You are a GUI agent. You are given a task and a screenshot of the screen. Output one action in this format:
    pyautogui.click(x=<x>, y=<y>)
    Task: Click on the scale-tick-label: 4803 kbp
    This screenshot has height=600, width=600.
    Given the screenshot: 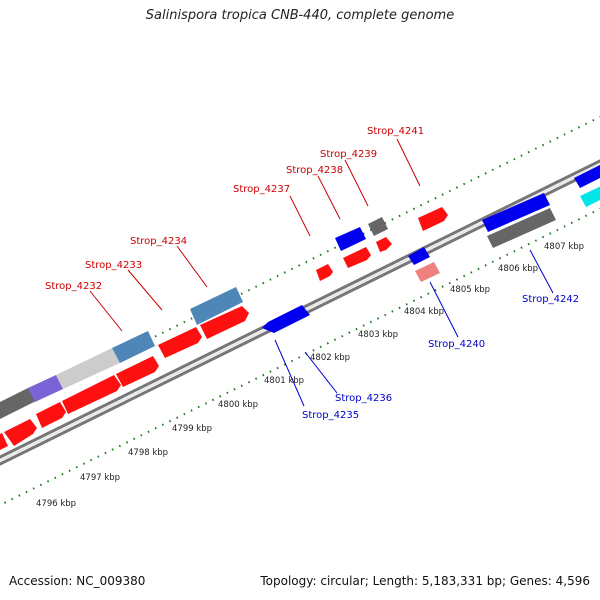 What is the action you would take?
    pyautogui.click(x=378, y=335)
    